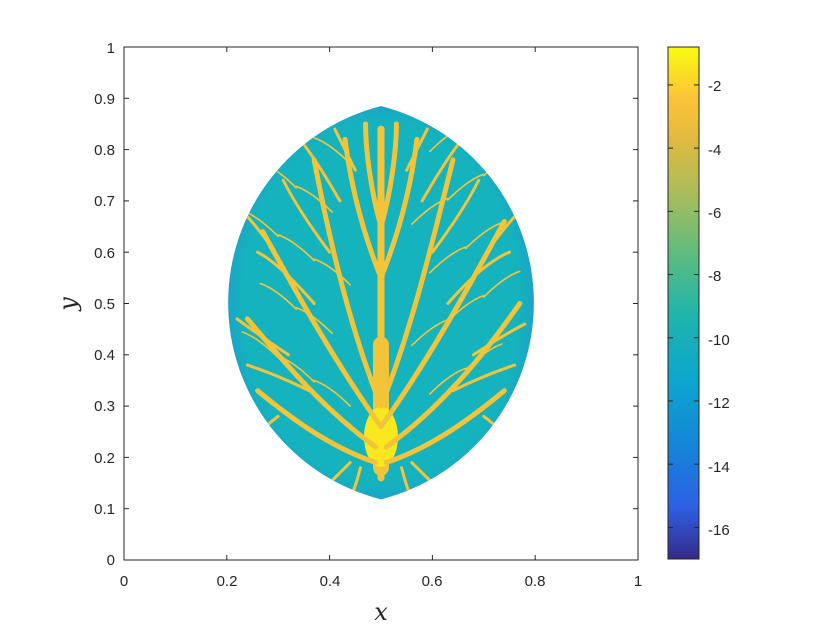  Describe the element at coordinates (714, 86) in the screenshot. I see `colorbar-tick-label: -2` at that location.